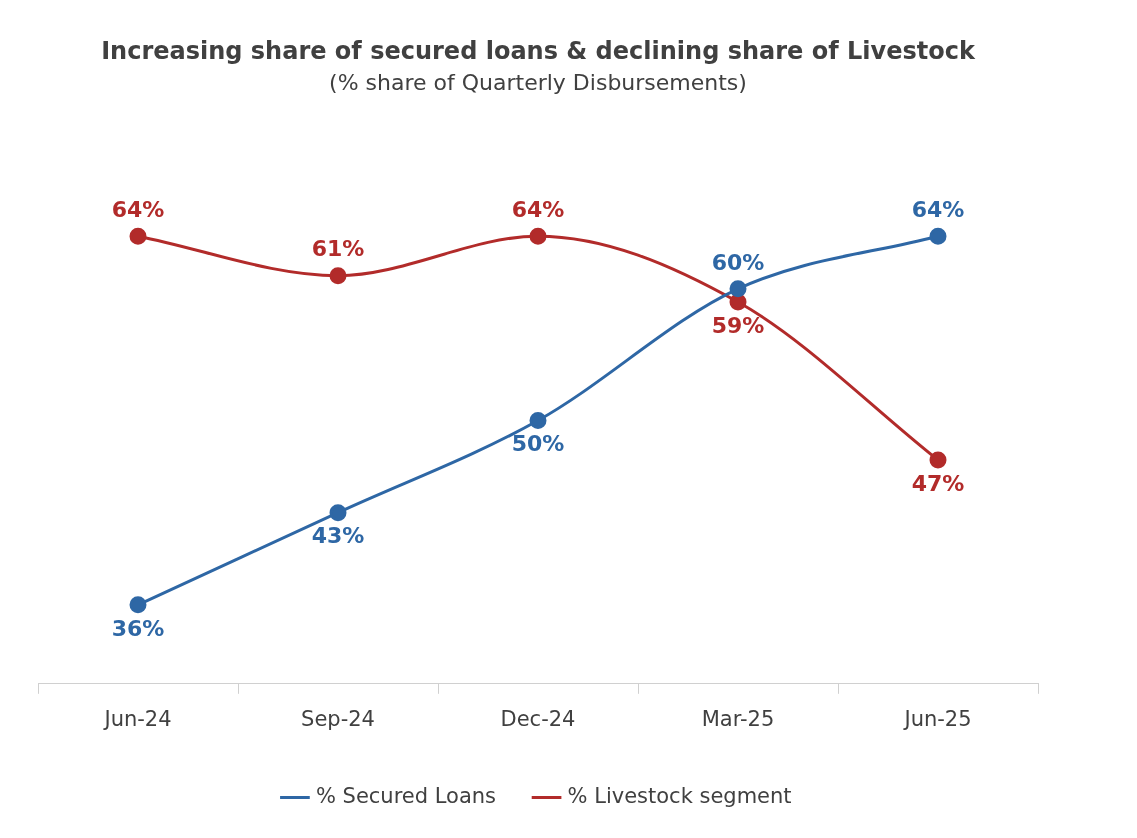  Describe the element at coordinates (137, 718) in the screenshot. I see `x-tick-label: Jun-24` at that location.